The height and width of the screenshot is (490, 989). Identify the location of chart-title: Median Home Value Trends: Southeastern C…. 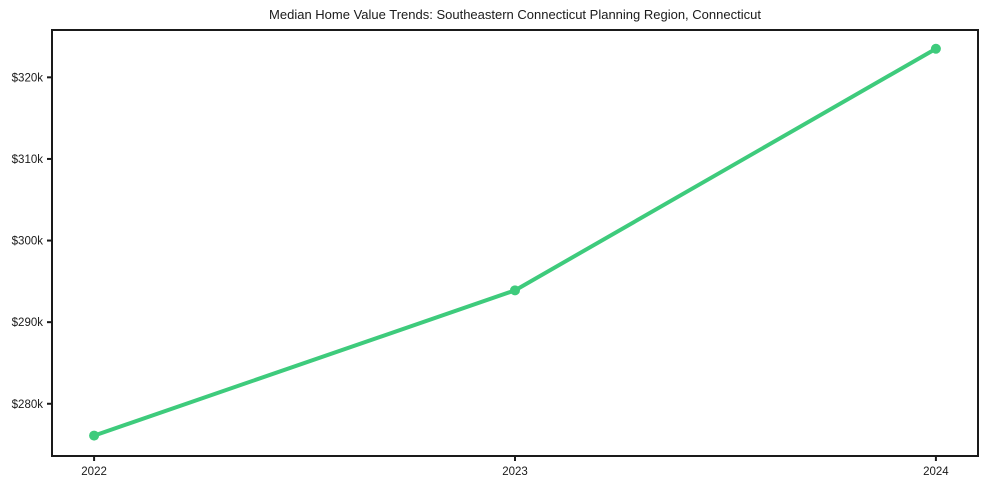
(515, 14).